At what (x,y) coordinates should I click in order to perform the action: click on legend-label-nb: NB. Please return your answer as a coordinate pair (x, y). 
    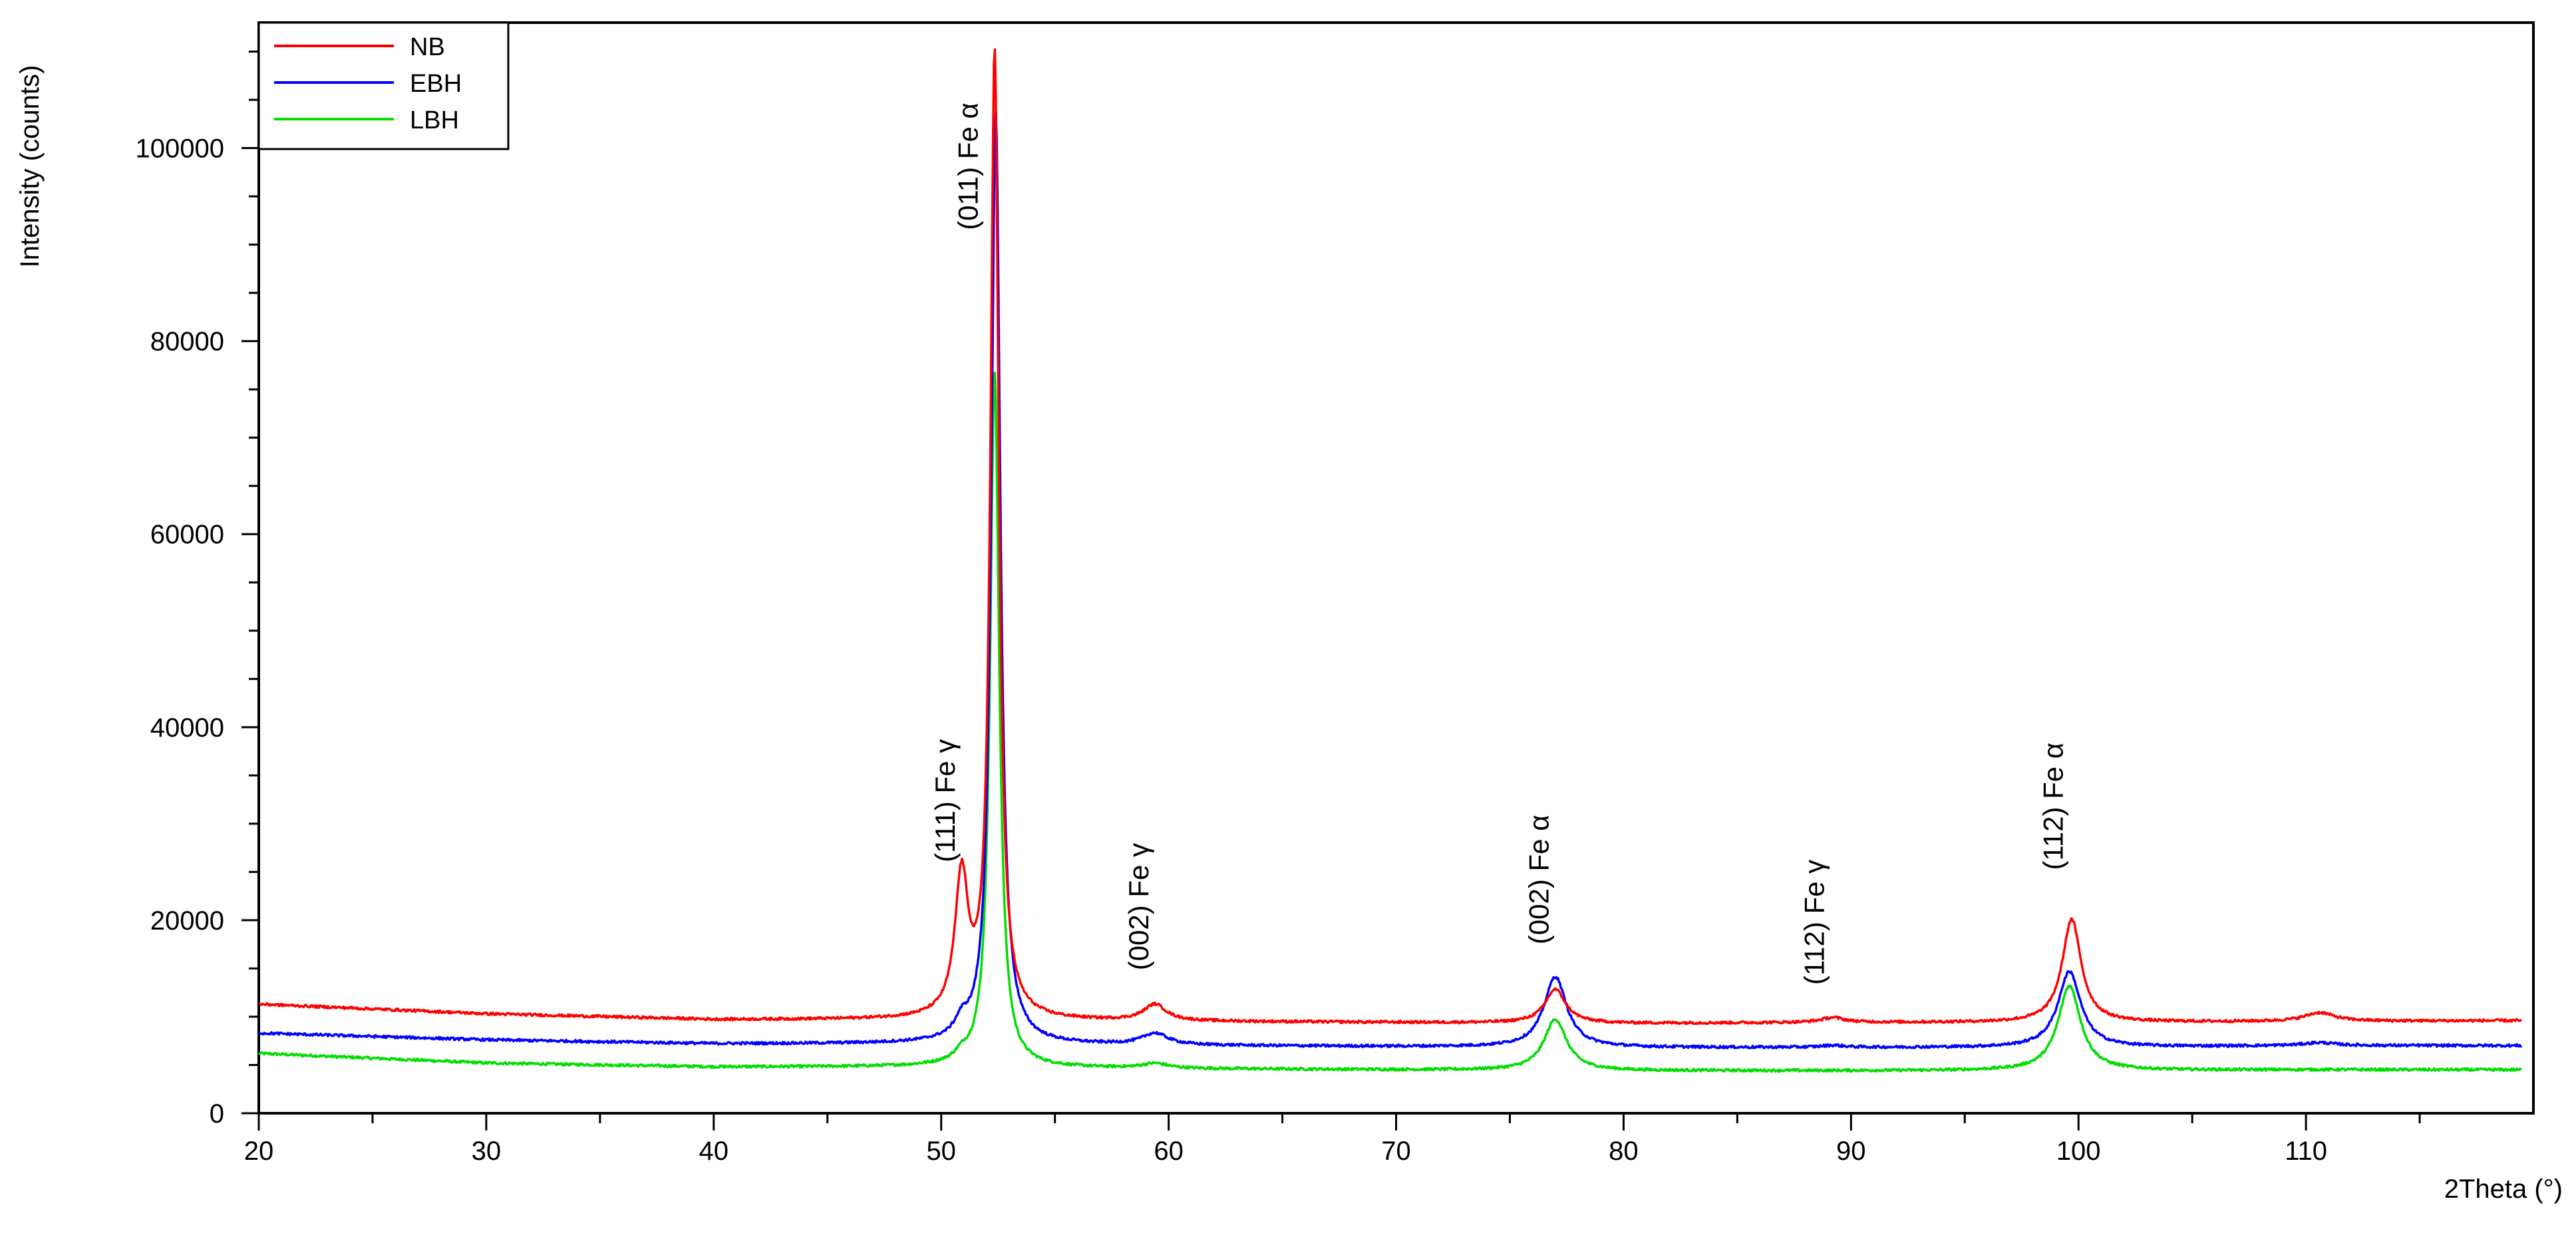
    Looking at the image, I should click on (427, 47).